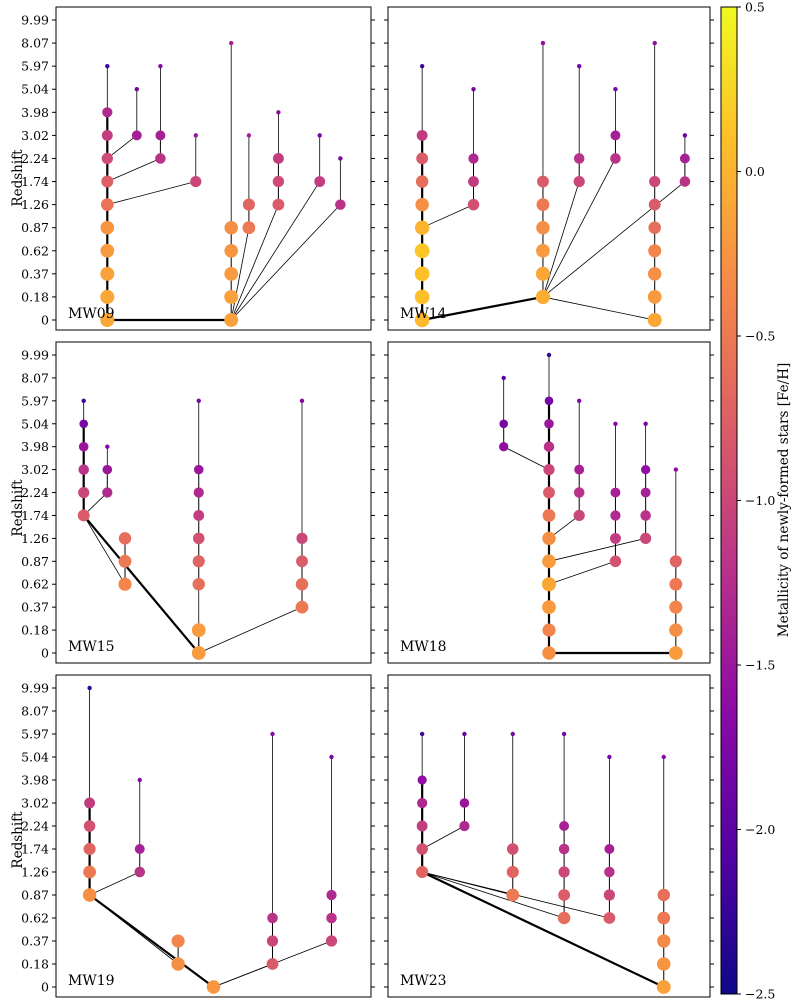  What do you see at coordinates (35, 66) in the screenshot?
I see `y-tick-label: 5.97` at bounding box center [35, 66].